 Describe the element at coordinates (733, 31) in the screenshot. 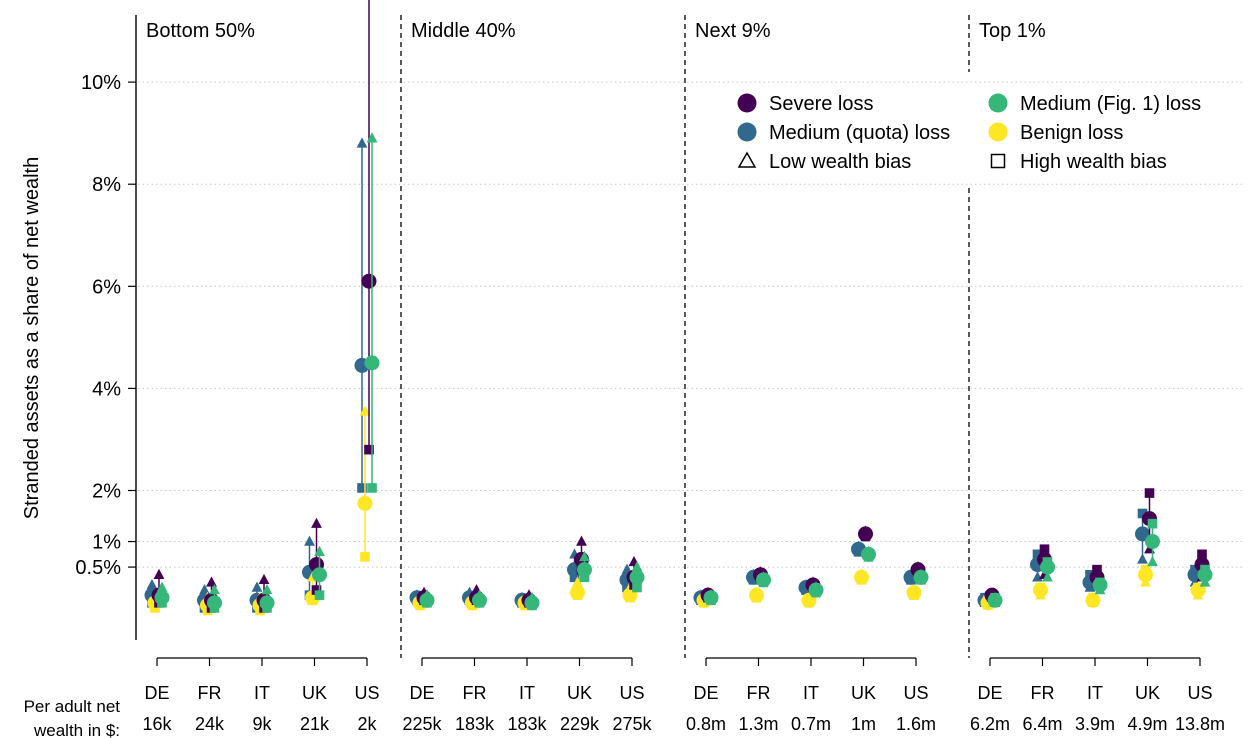

I see `panel-title: Next 9%` at that location.